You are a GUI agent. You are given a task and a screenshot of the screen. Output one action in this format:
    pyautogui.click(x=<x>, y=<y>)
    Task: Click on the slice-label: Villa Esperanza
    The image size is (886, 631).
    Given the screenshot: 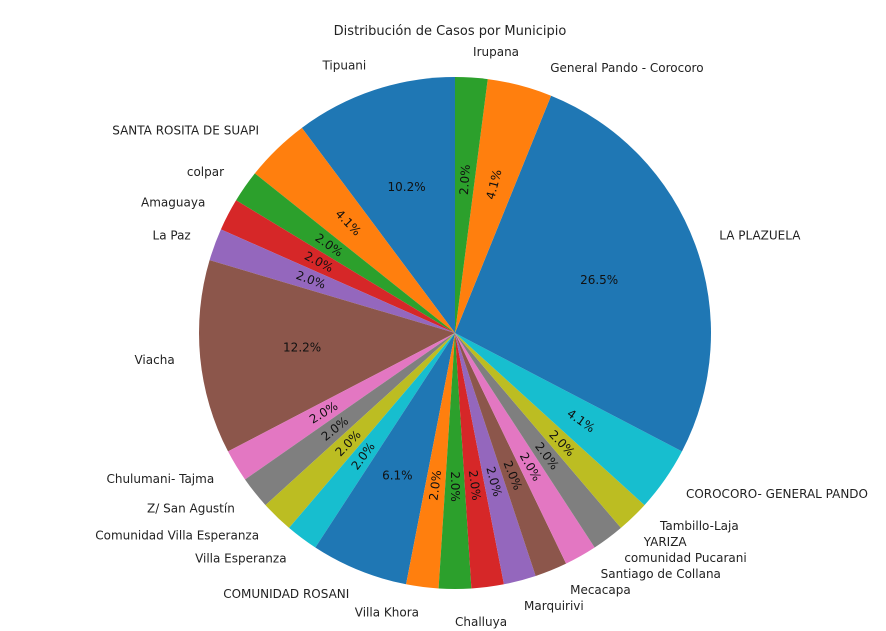 What is the action you would take?
    pyautogui.click(x=241, y=559)
    